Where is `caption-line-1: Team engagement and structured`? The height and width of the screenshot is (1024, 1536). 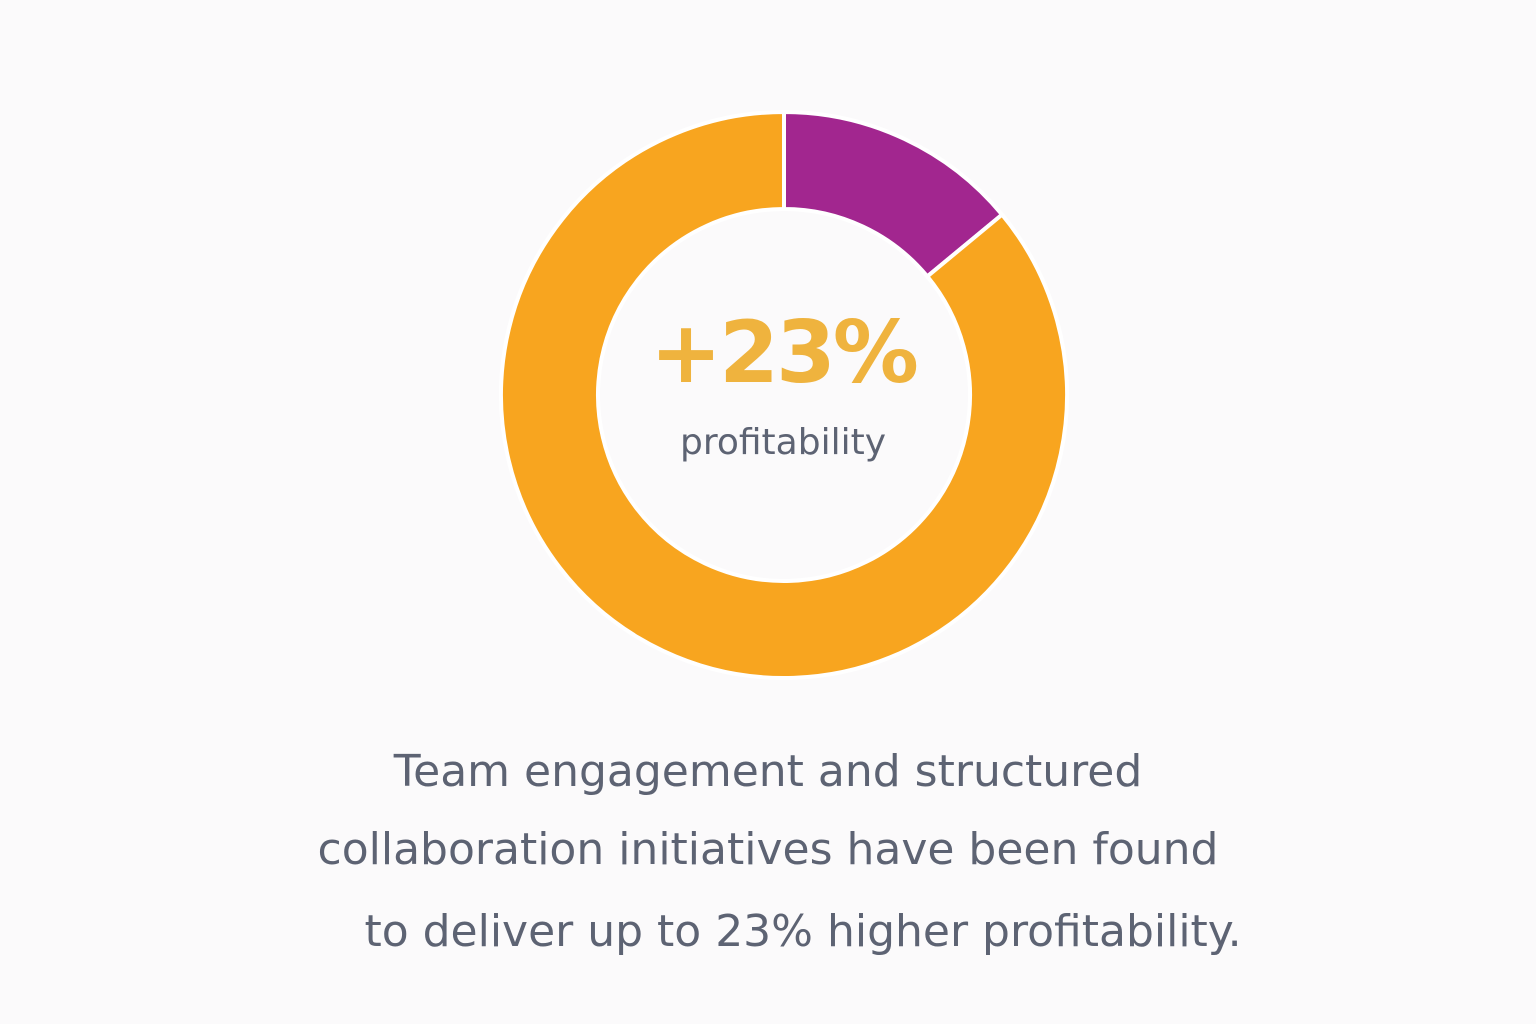 caption-line-1: Team engagement and structured is located at coordinates (768, 771).